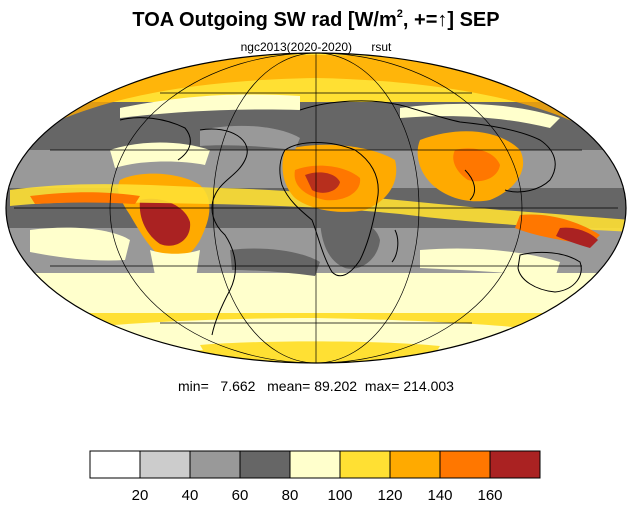 This screenshot has width=632, height=506. I want to click on mean-value: 89.202, so click(336, 386).